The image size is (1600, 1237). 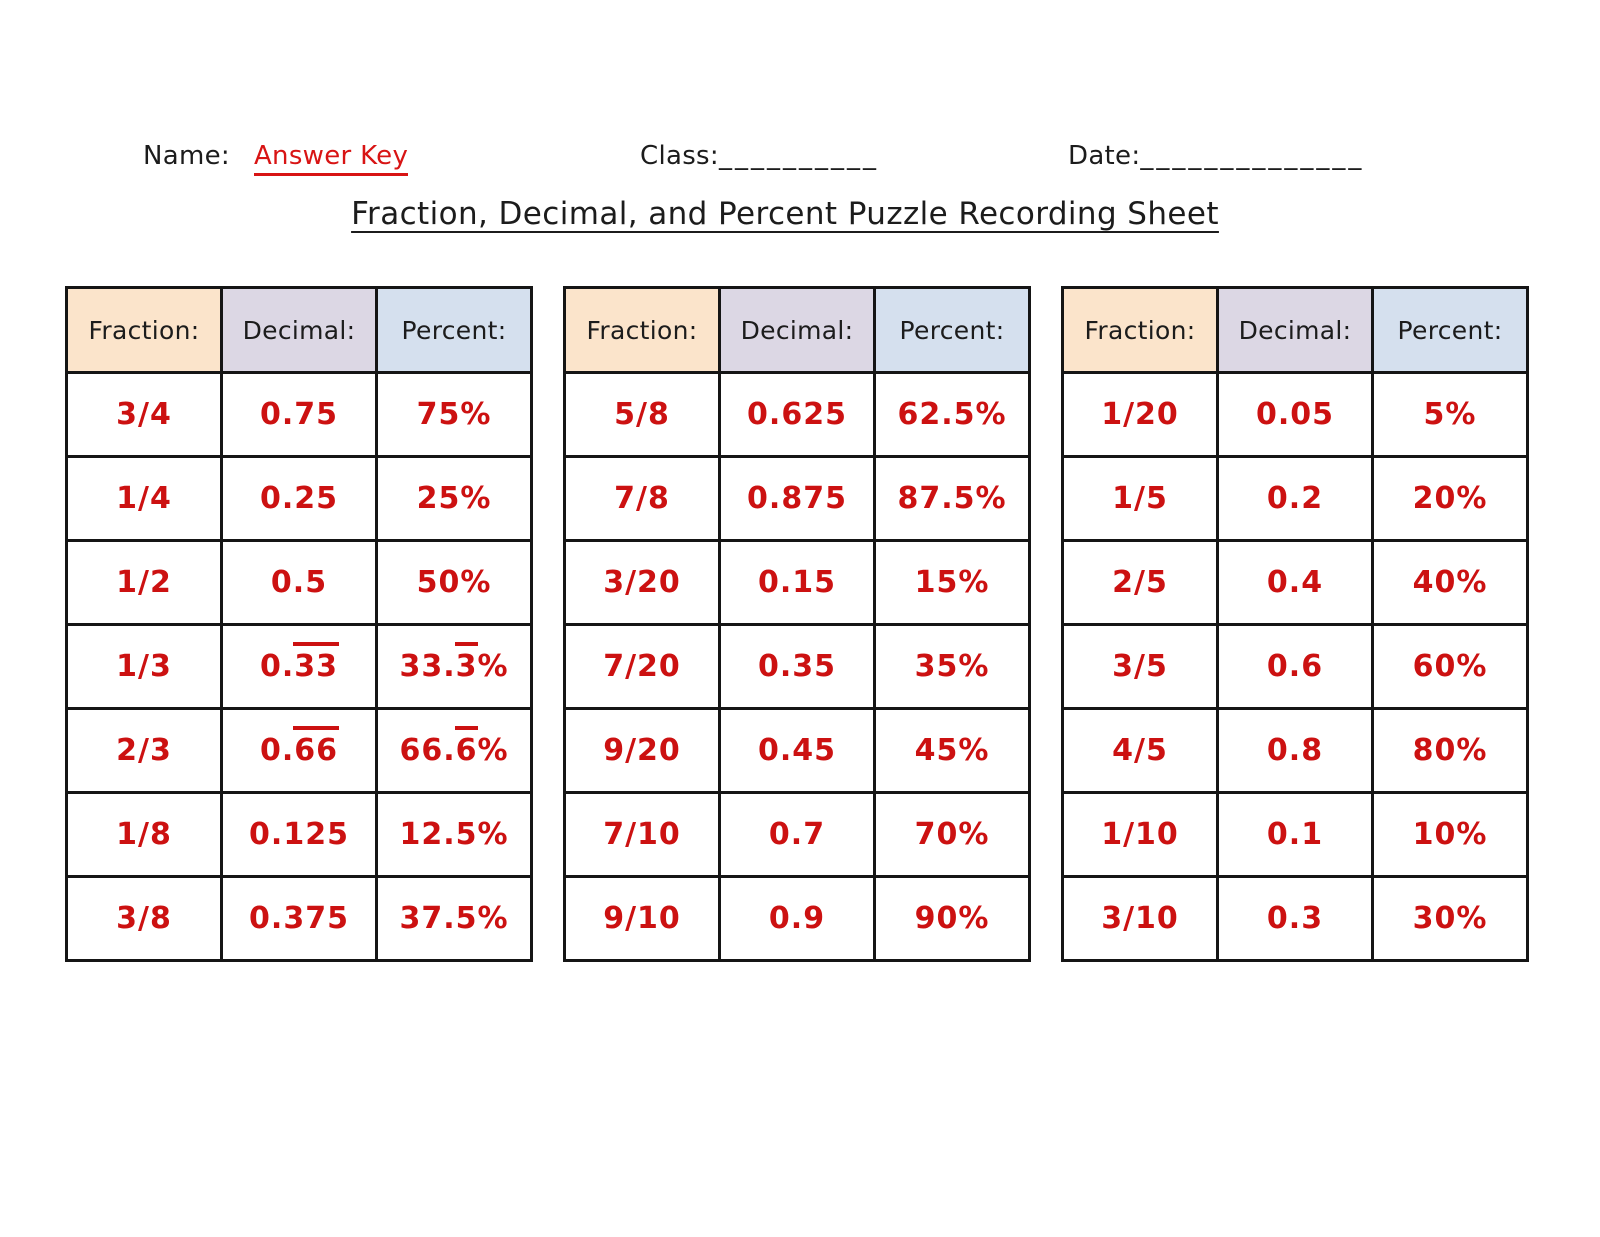 I want to click on fraction-cell: 3/10, so click(x=1140, y=918).